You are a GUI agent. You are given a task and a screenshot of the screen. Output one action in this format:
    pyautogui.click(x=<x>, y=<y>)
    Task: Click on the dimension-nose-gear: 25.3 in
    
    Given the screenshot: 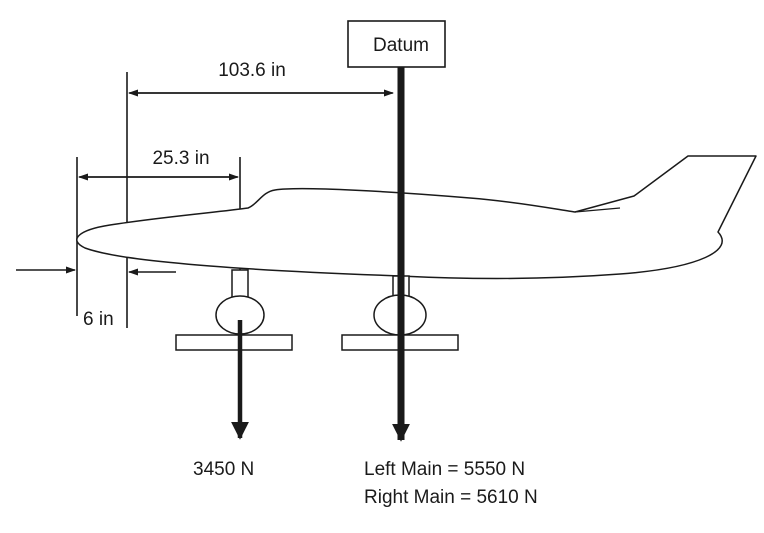 What is the action you would take?
    pyautogui.click(x=158, y=164)
    